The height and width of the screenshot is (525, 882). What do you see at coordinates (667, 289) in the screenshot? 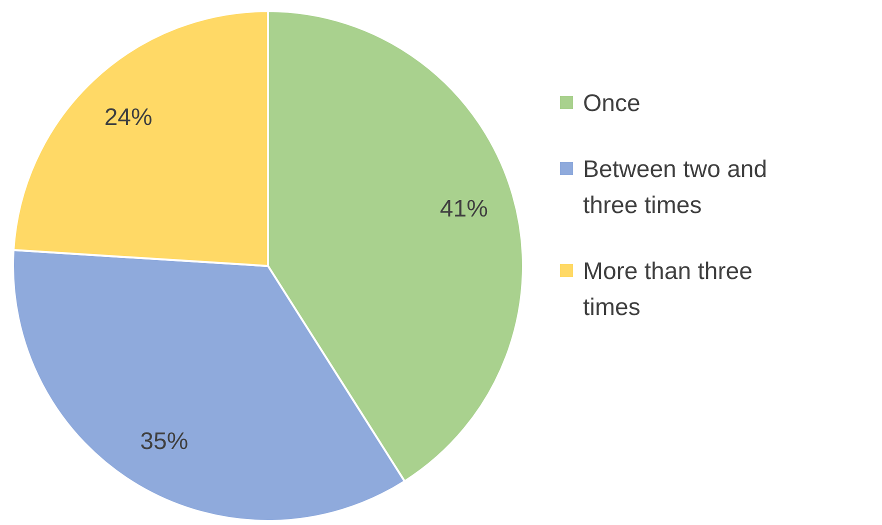
I see `legend-label: More than three times` at bounding box center [667, 289].